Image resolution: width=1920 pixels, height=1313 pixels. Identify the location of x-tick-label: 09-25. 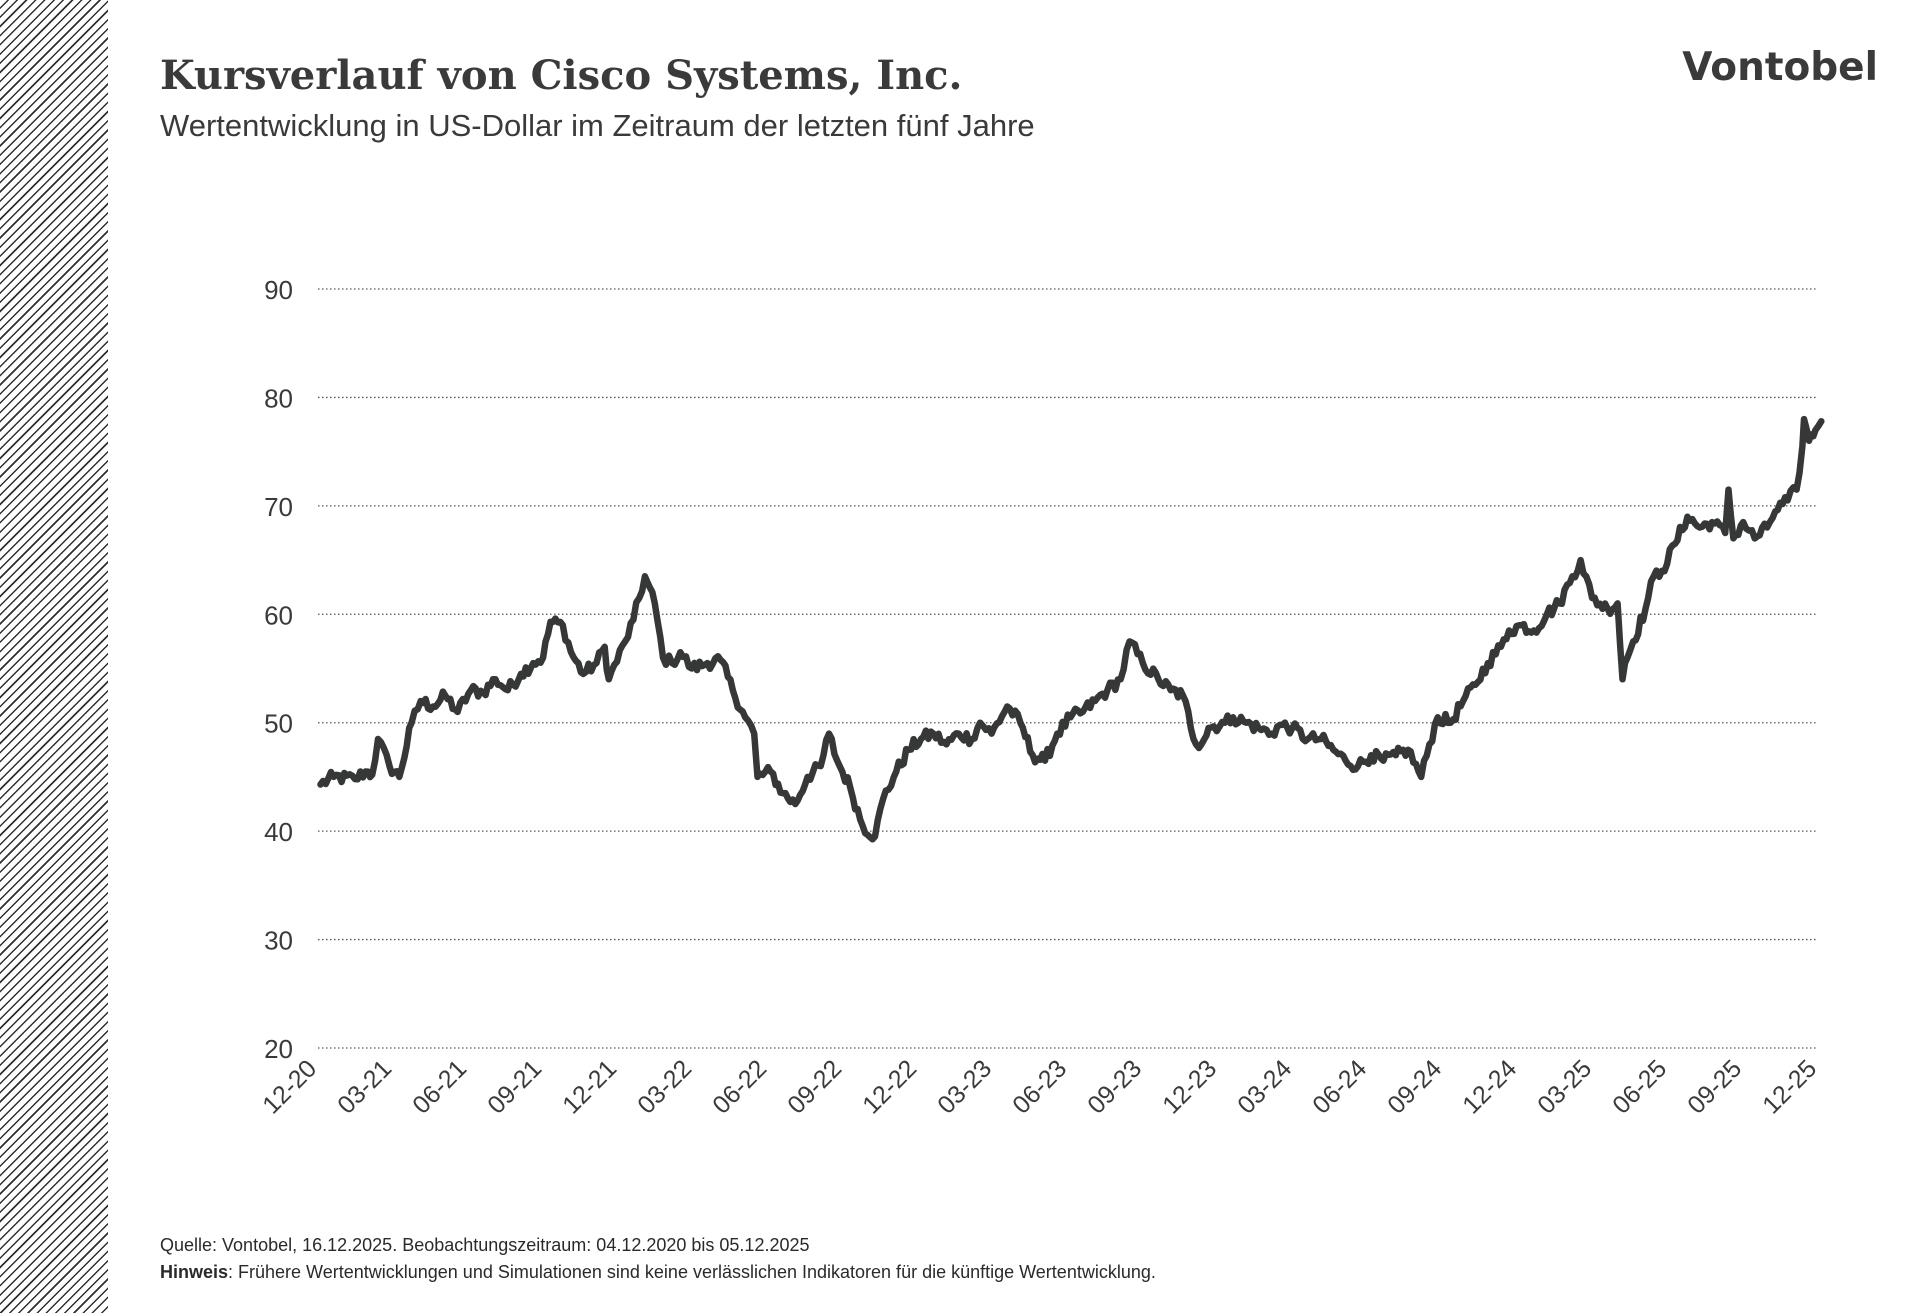
(1714, 1086).